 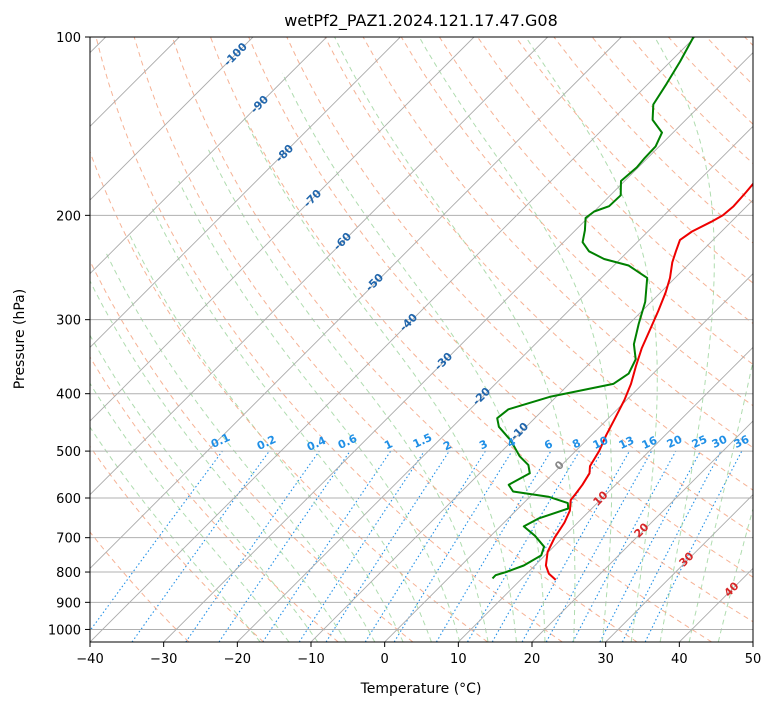 I want to click on y-tick-label: 600, so click(x=68, y=499).